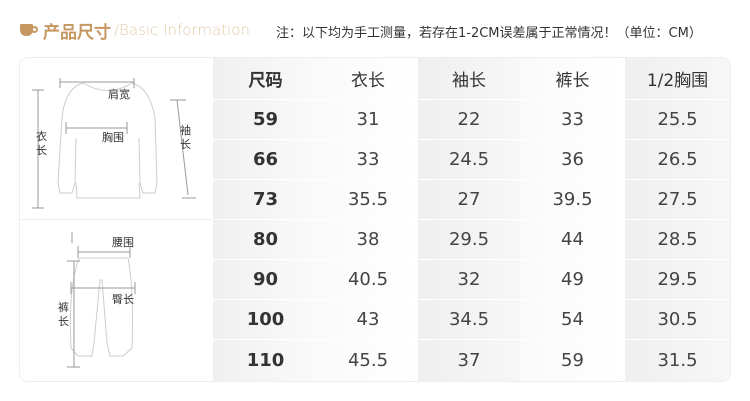 The width and height of the screenshot is (750, 401). I want to click on measurement-cell: 35.5, so click(368, 200).